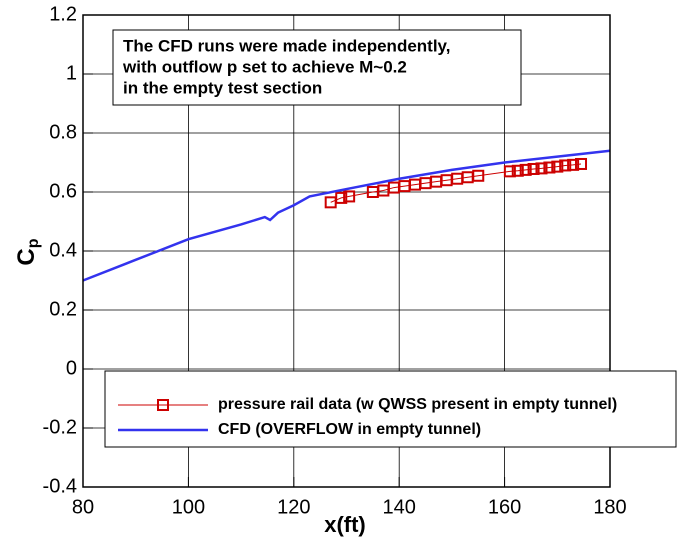 This screenshot has height=544, width=680. What do you see at coordinates (71, 368) in the screenshot?
I see `y-tick-label: 0` at bounding box center [71, 368].